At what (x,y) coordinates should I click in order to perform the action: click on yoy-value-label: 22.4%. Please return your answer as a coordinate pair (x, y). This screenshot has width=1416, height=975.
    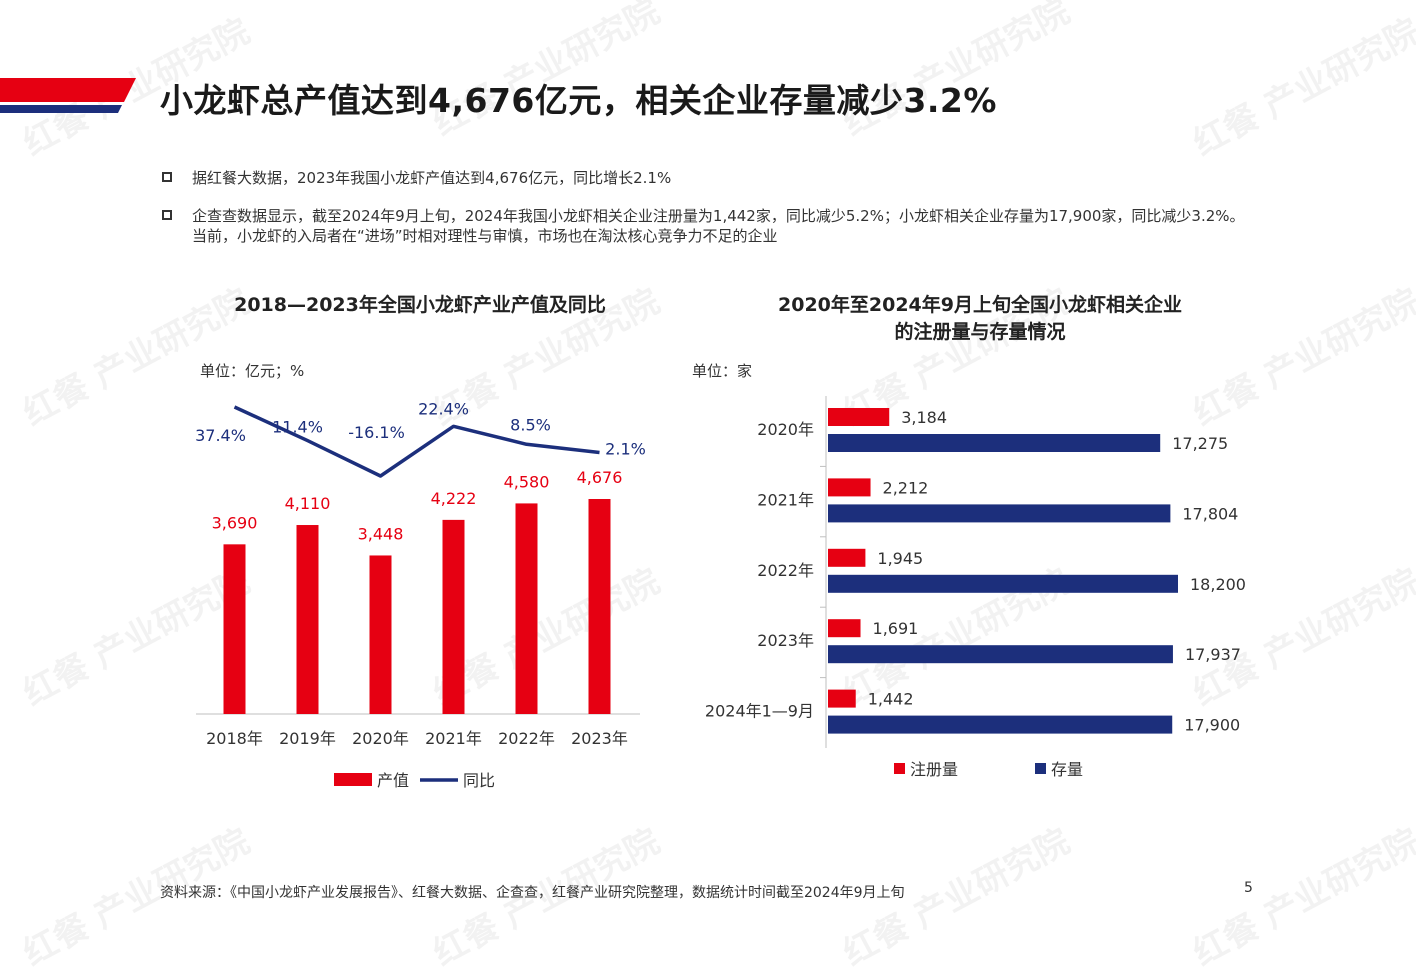
    Looking at the image, I should click on (443, 408).